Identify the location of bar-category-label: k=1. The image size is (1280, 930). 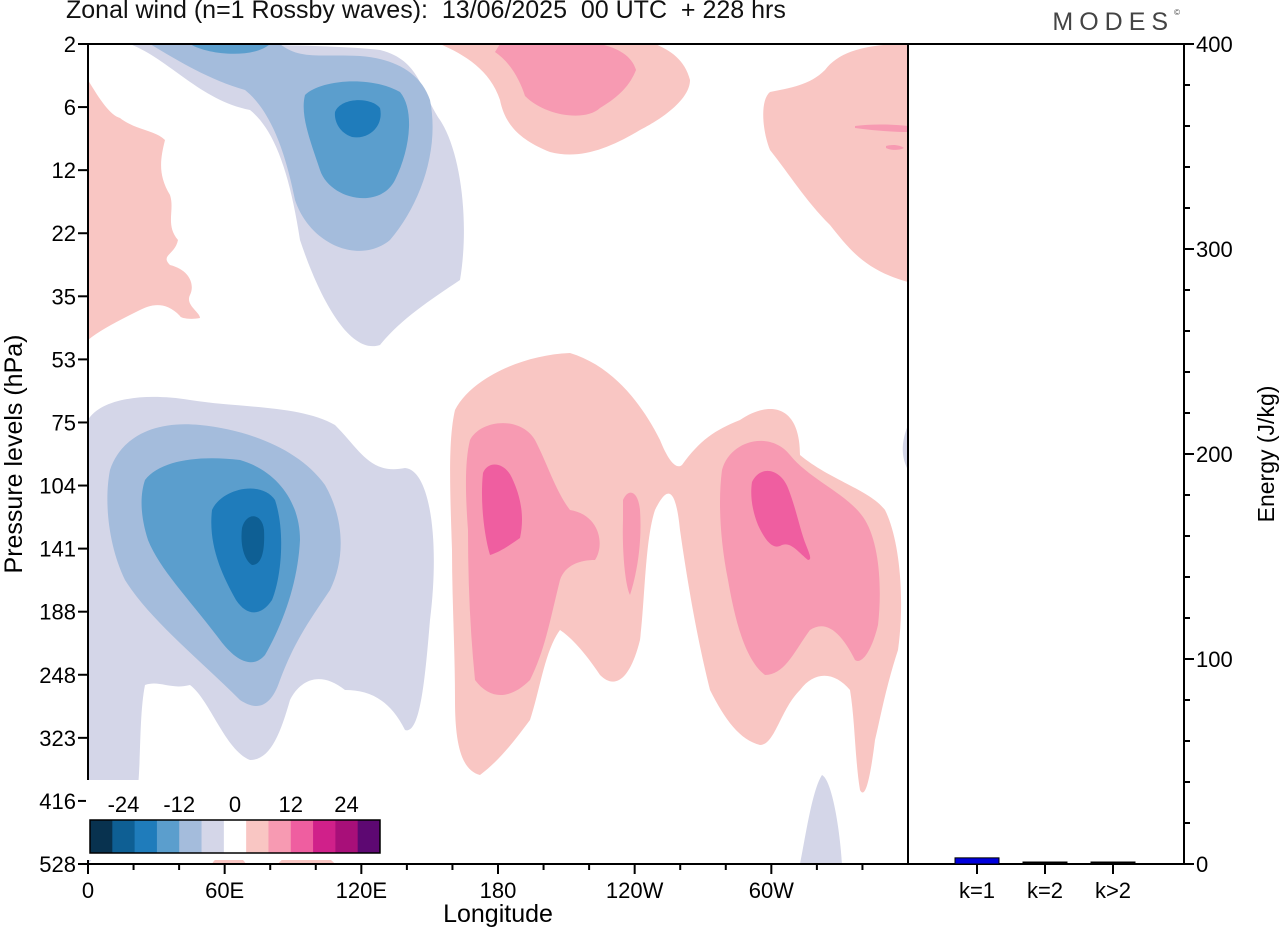
(977, 890).